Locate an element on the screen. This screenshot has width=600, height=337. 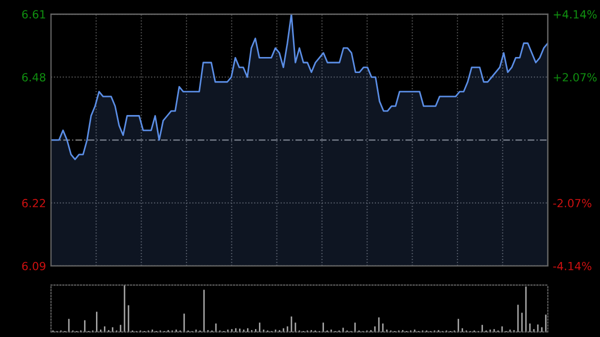
y-tick-label: 6.48 is located at coordinates (34, 77).